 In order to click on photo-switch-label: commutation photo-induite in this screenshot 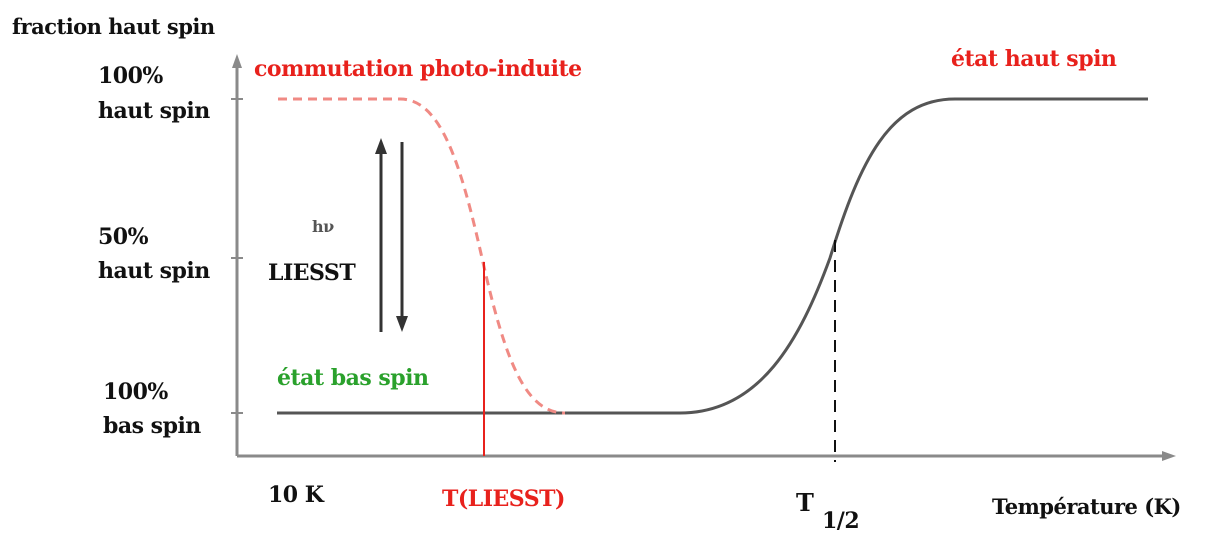, I will do `click(418, 69)`.